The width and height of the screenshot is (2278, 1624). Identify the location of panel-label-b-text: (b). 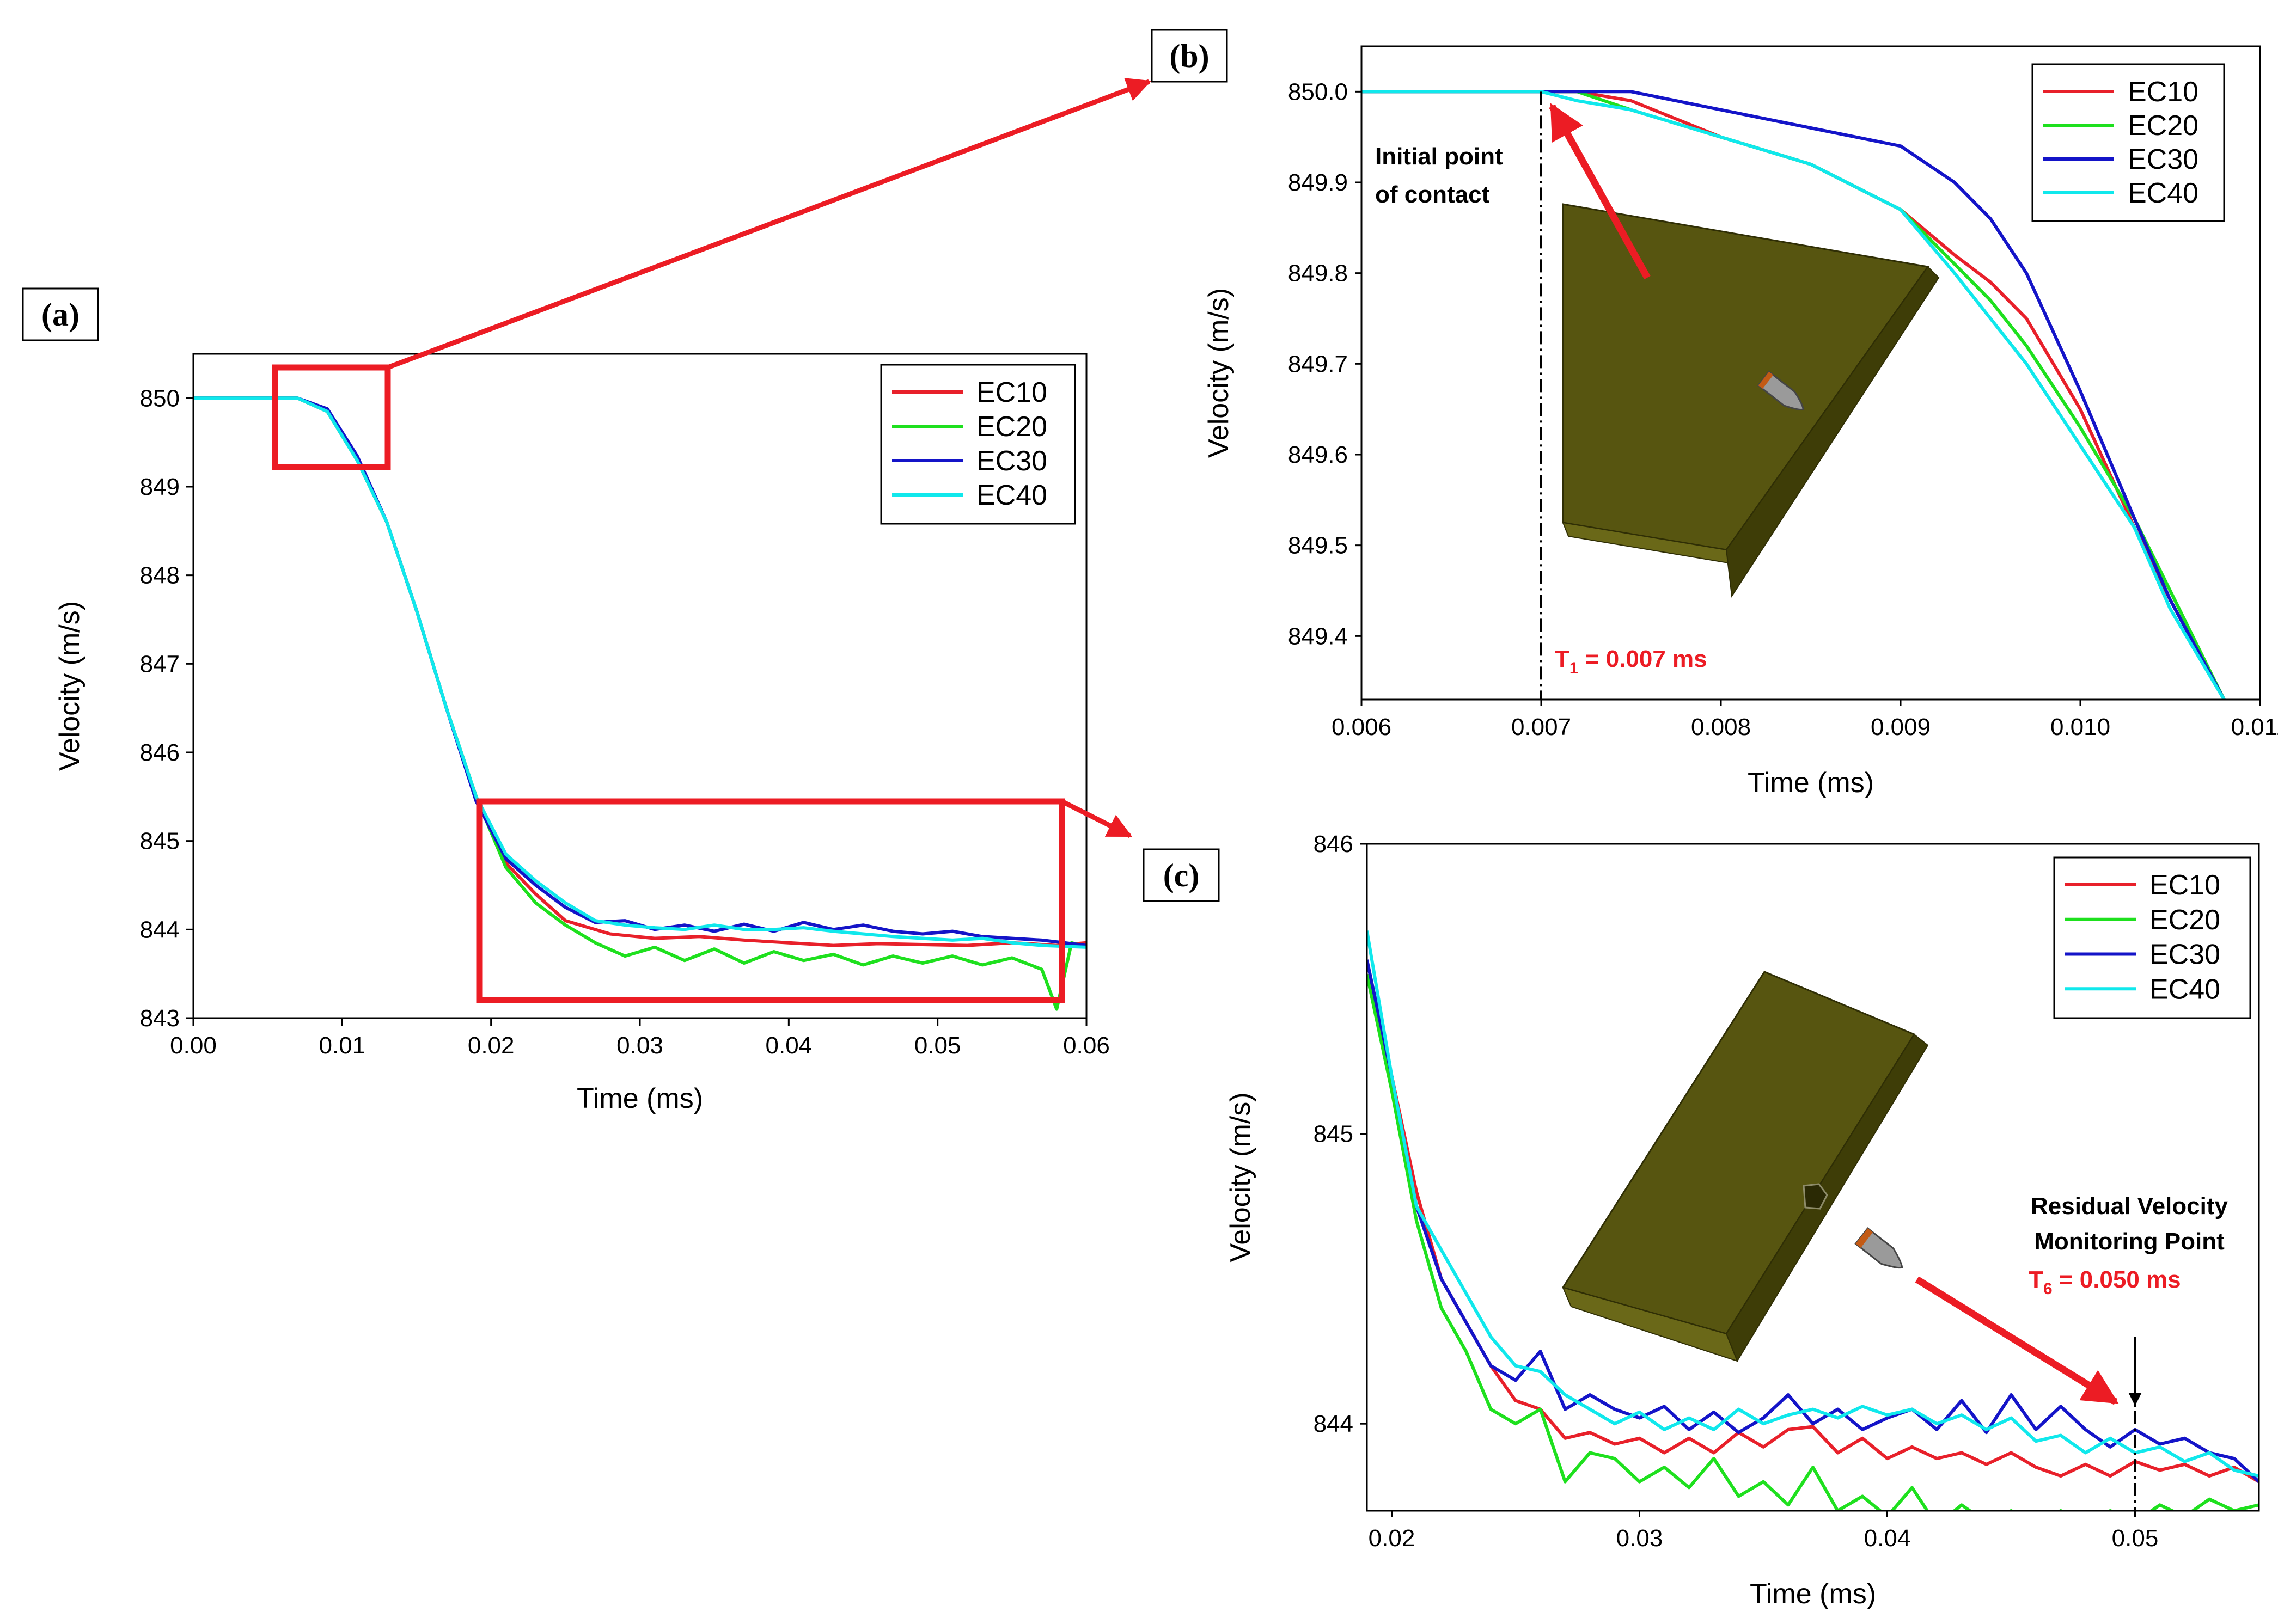
(1189, 56).